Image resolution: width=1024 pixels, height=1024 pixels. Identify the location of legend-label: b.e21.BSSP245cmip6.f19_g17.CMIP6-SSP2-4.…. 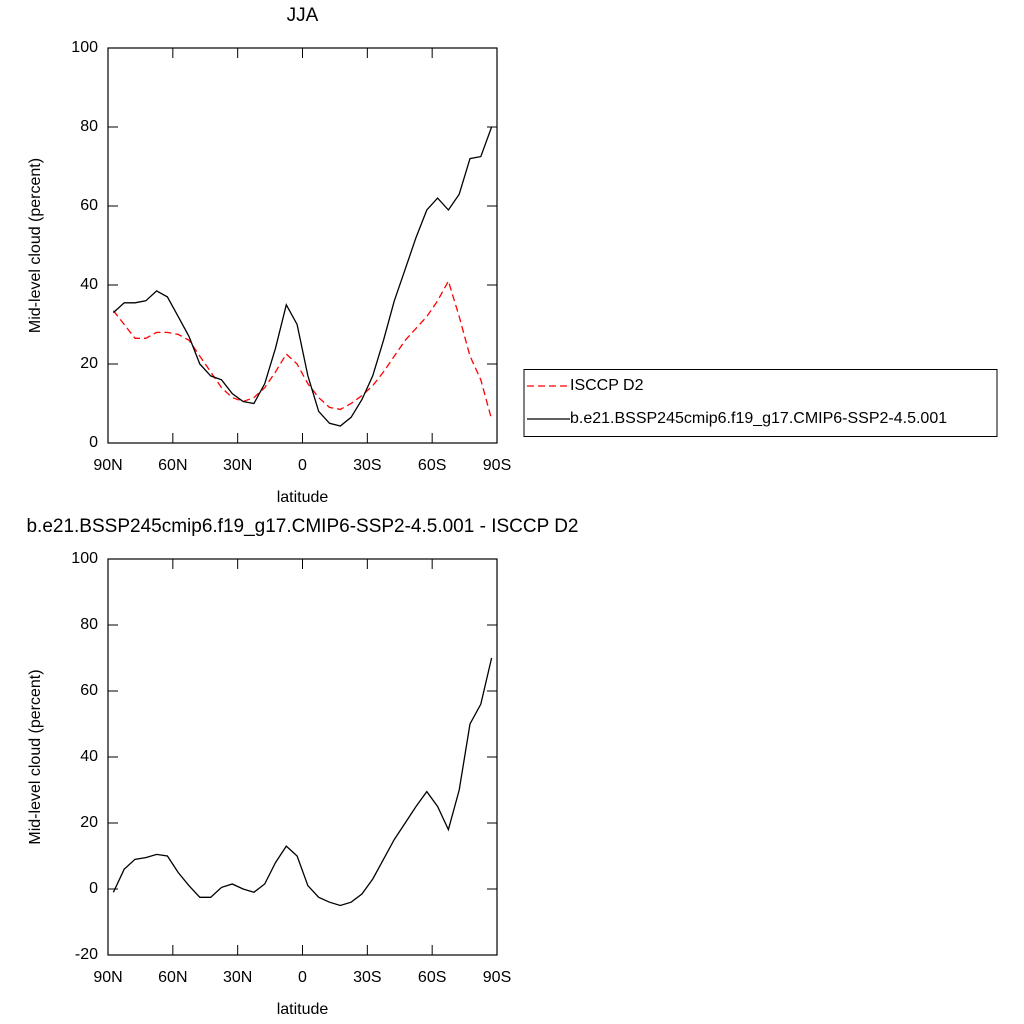
(758, 418).